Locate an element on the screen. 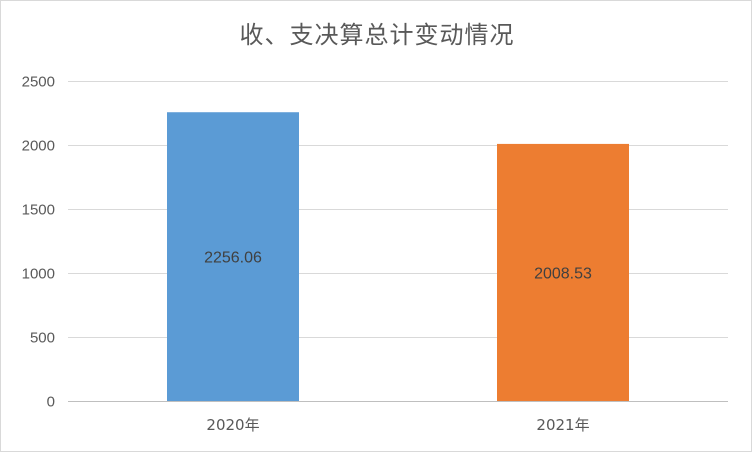  y-axis-ticks: 0 500 1000 1500 2000 2500 is located at coordinates (38, 242).